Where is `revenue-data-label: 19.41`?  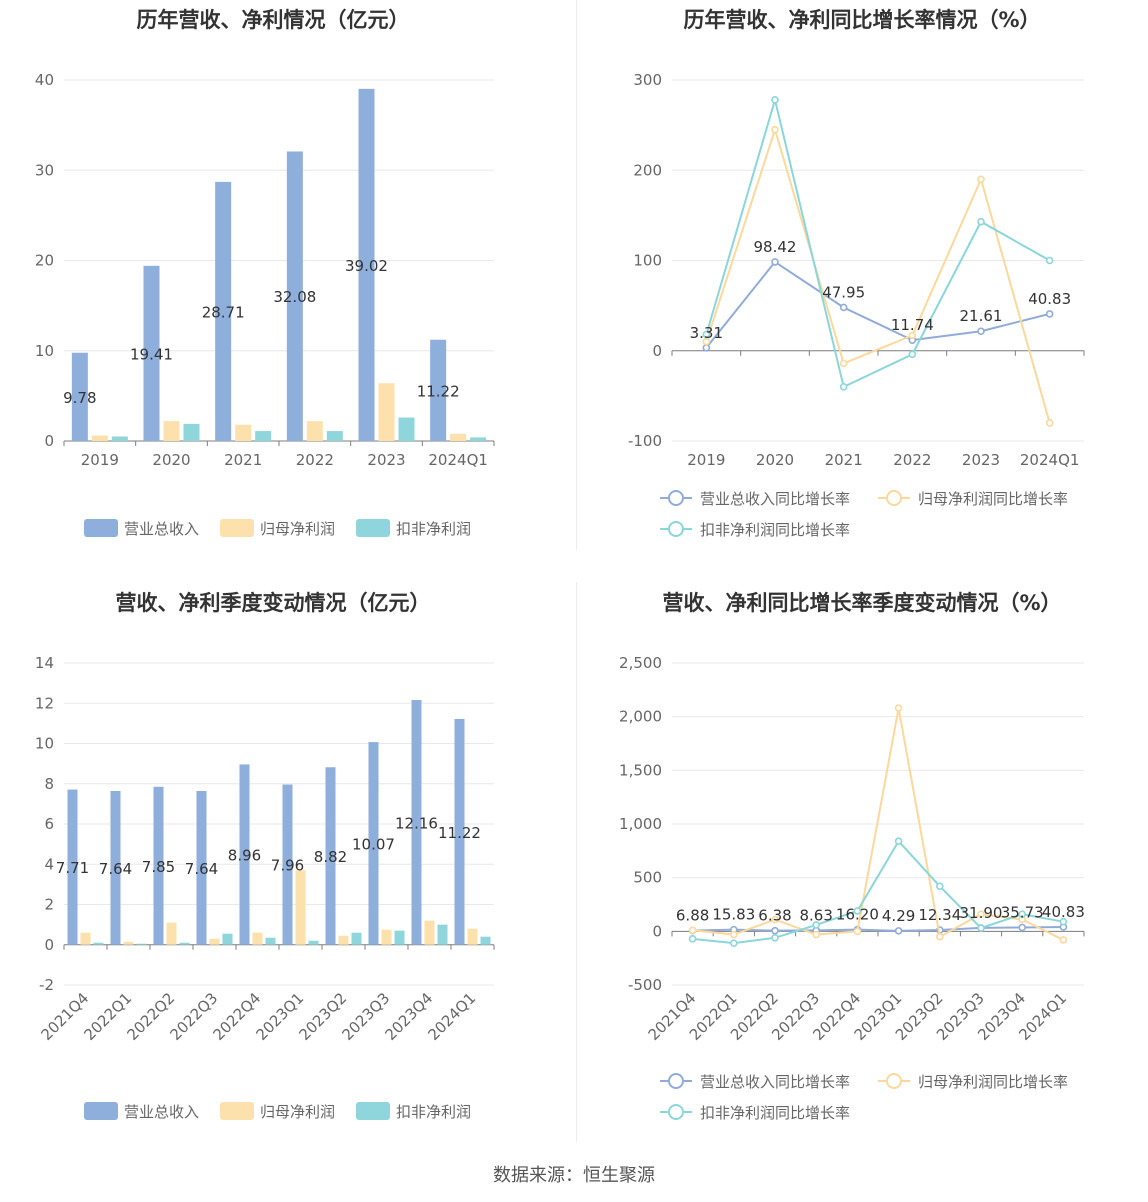 revenue-data-label: 19.41 is located at coordinates (151, 354).